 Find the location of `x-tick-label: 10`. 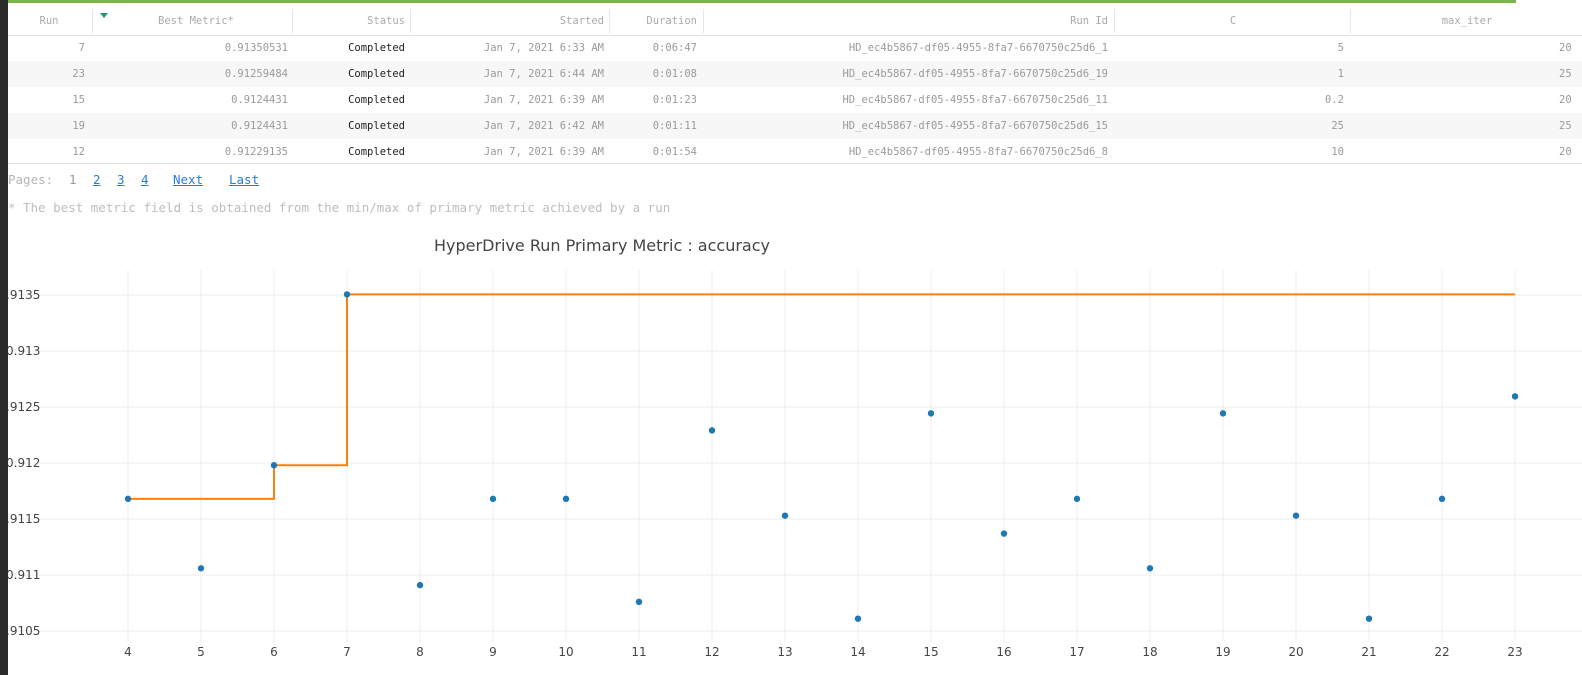

x-tick-label: 10 is located at coordinates (565, 652).